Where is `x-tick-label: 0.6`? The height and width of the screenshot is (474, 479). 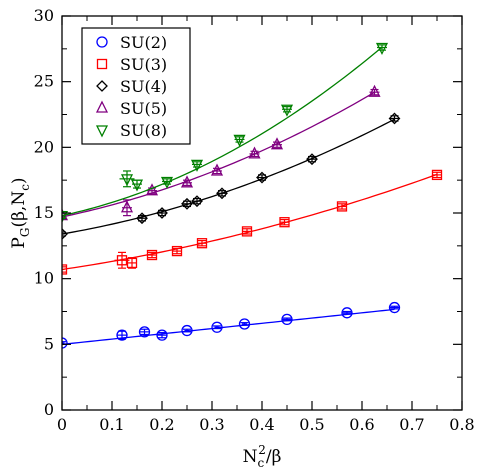 x-tick-label: 0.6 is located at coordinates (361, 424).